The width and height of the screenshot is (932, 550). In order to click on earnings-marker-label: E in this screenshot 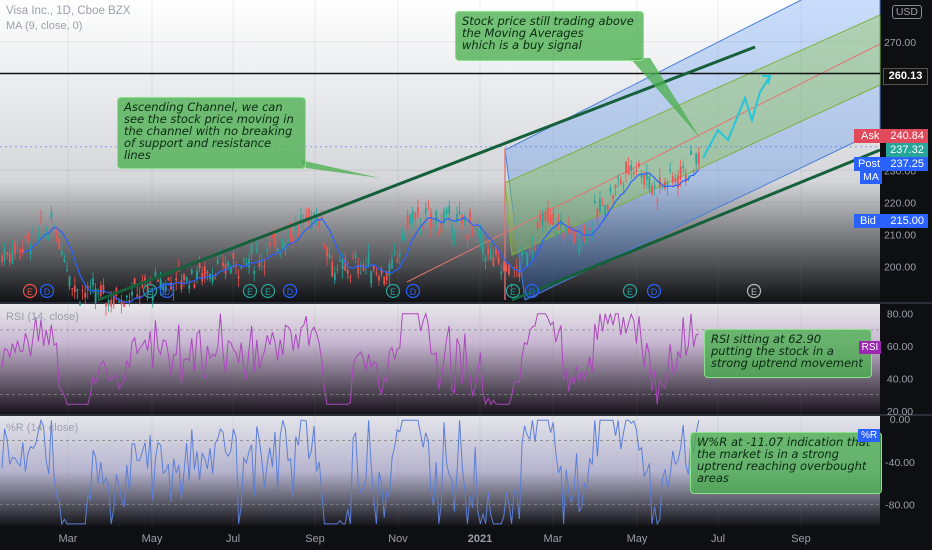, I will do `click(630, 292)`.